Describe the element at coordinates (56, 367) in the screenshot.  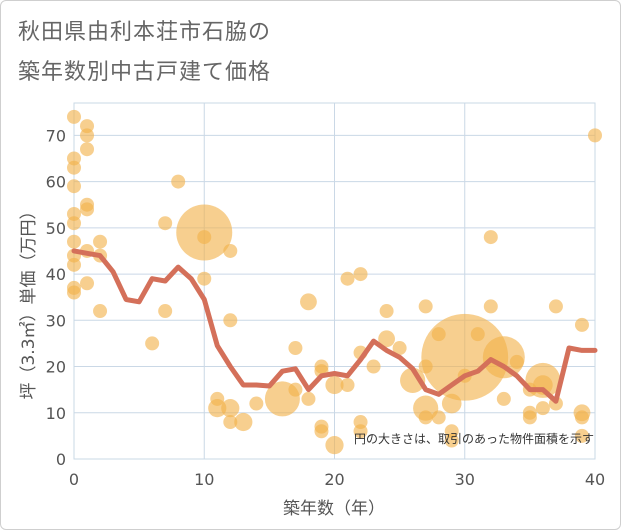
I see `y-tick-label: 20` at that location.